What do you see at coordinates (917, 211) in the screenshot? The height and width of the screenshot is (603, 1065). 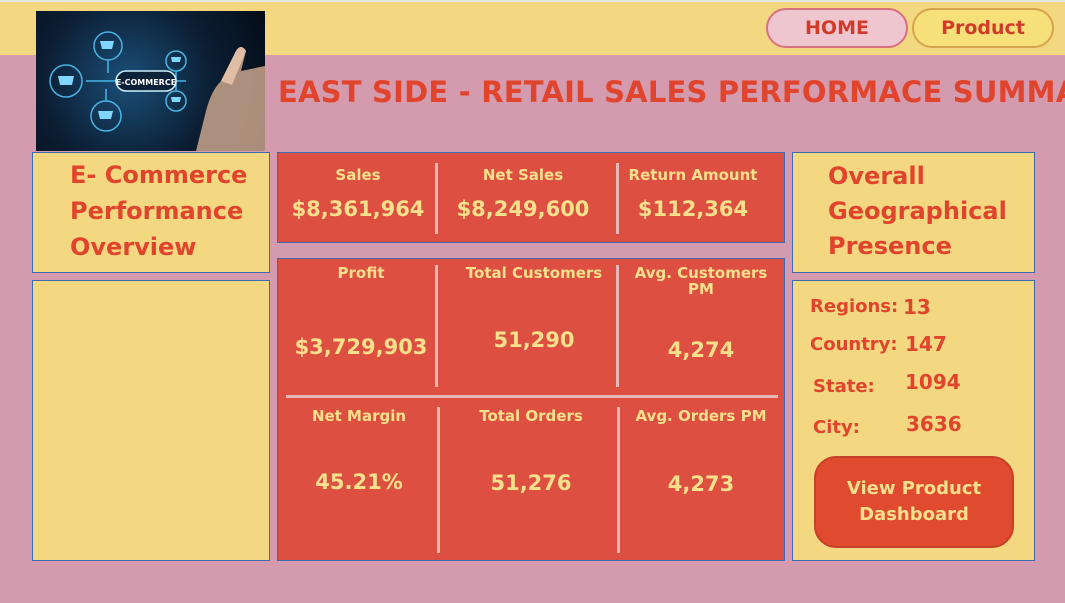 I see `geo-title: Overall Geographical Presence` at bounding box center [917, 211].